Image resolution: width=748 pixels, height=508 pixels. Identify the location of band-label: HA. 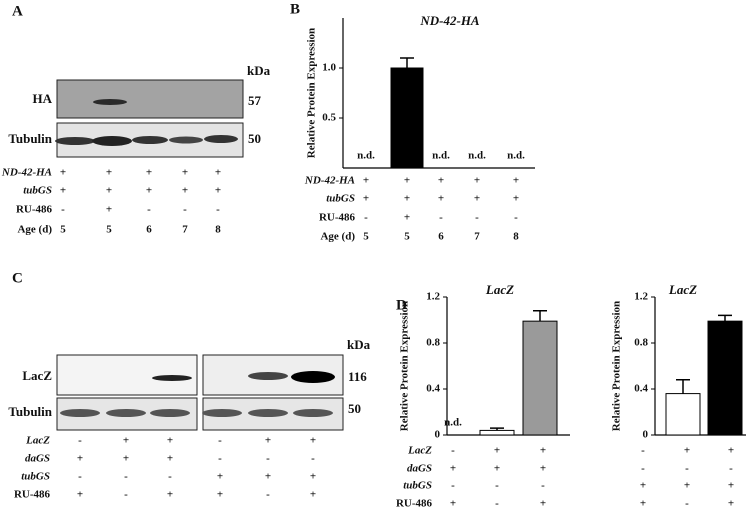
(43, 98).